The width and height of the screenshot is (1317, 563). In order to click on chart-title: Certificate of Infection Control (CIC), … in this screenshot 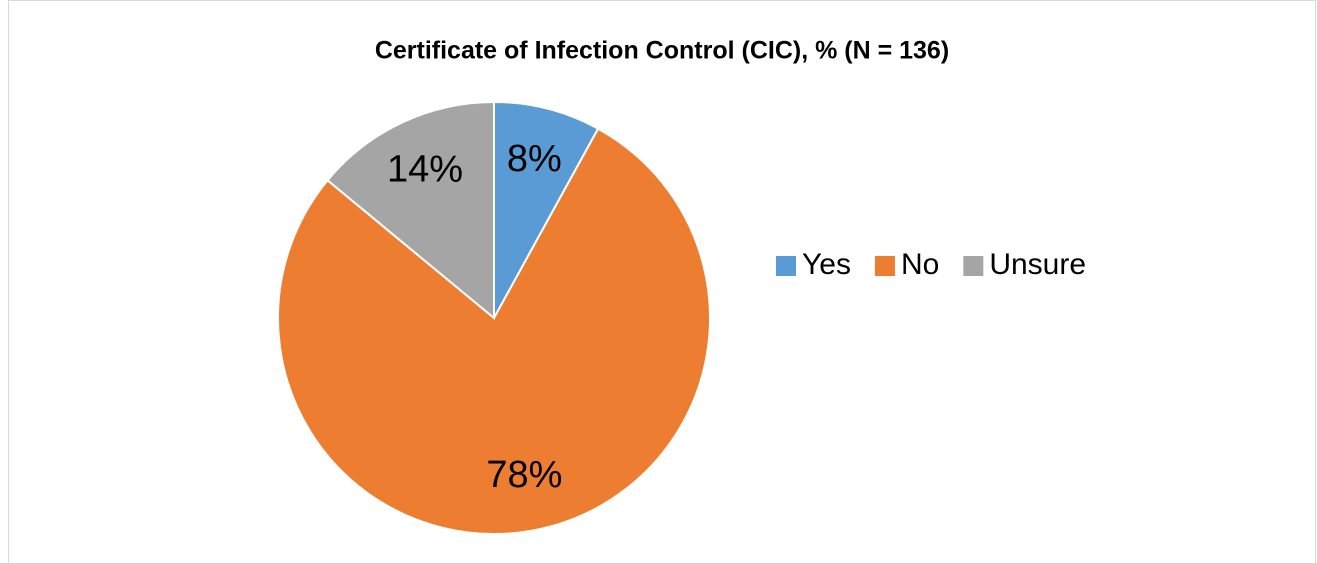, I will do `click(662, 51)`.